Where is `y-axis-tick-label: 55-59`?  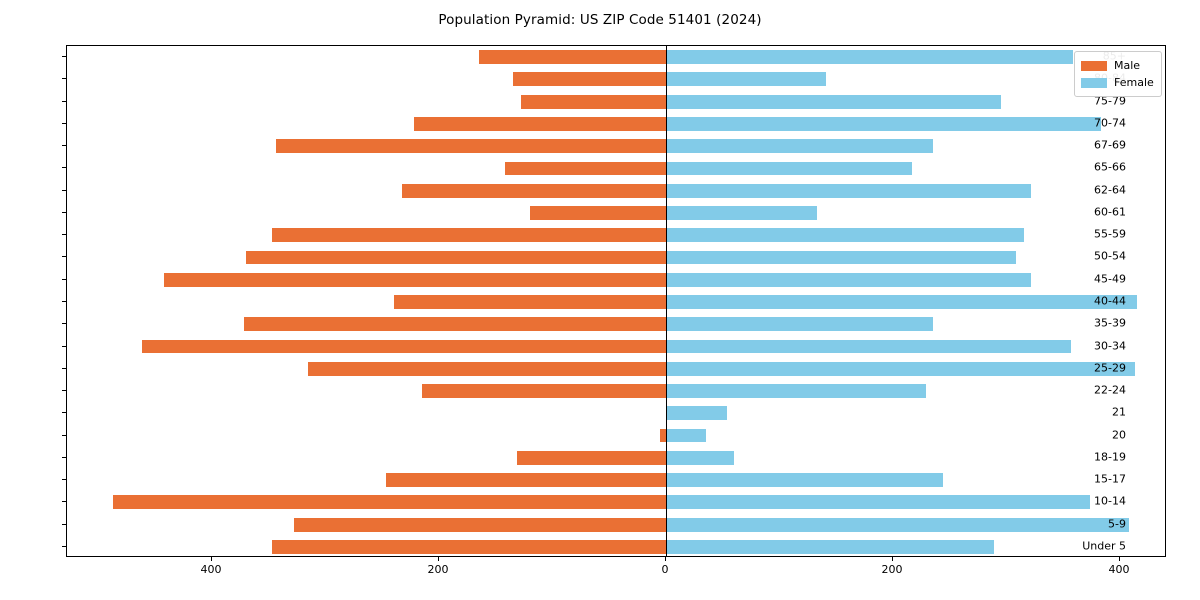 y-axis-tick-label: 55-59 is located at coordinates (1110, 234).